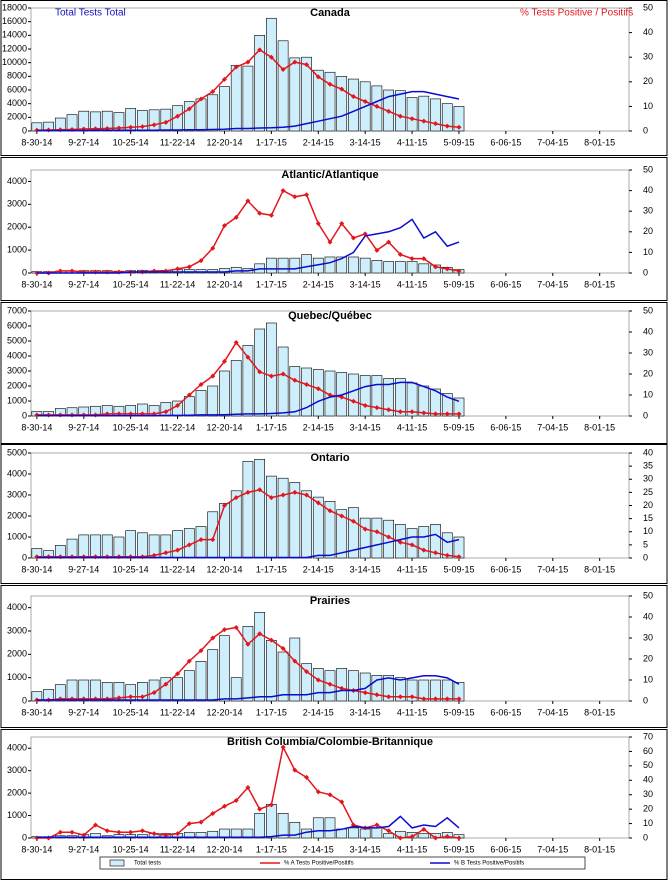  Describe the element at coordinates (648, 7) in the screenshot. I see `y2-tick-label: 50` at that location.